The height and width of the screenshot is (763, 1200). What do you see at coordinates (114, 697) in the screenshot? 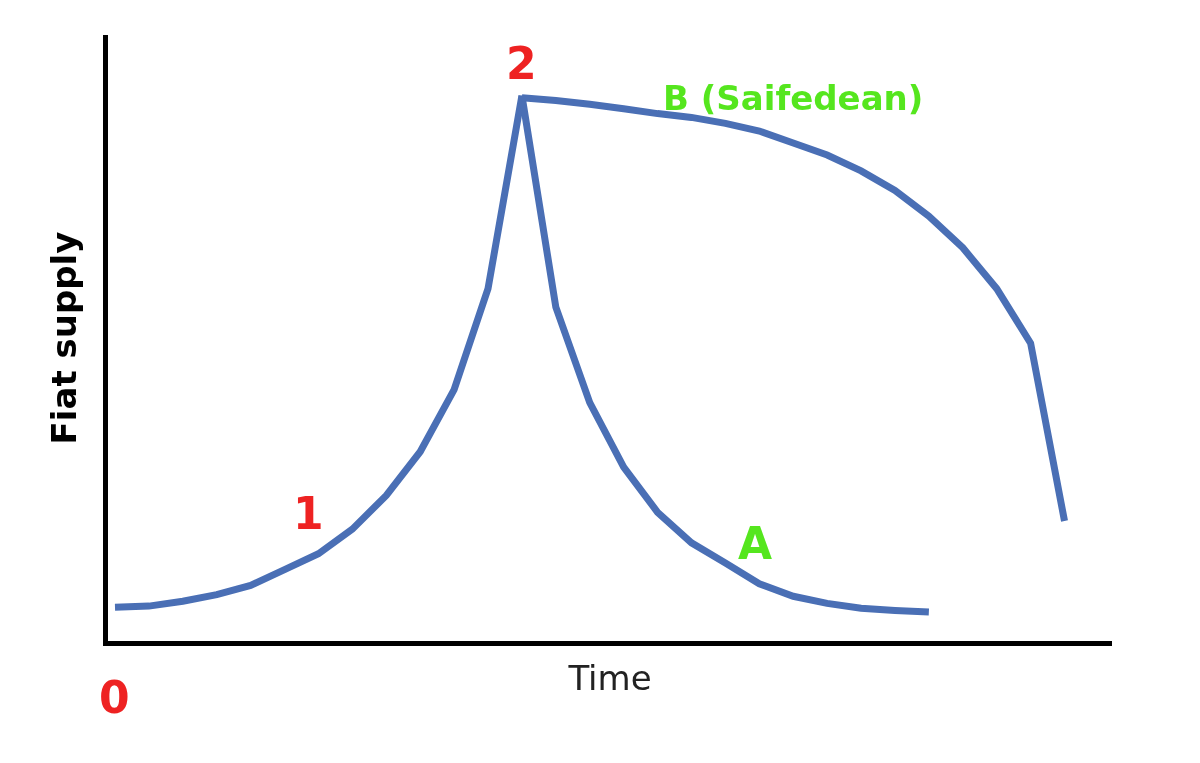
I see `text: 0` at bounding box center [114, 697].